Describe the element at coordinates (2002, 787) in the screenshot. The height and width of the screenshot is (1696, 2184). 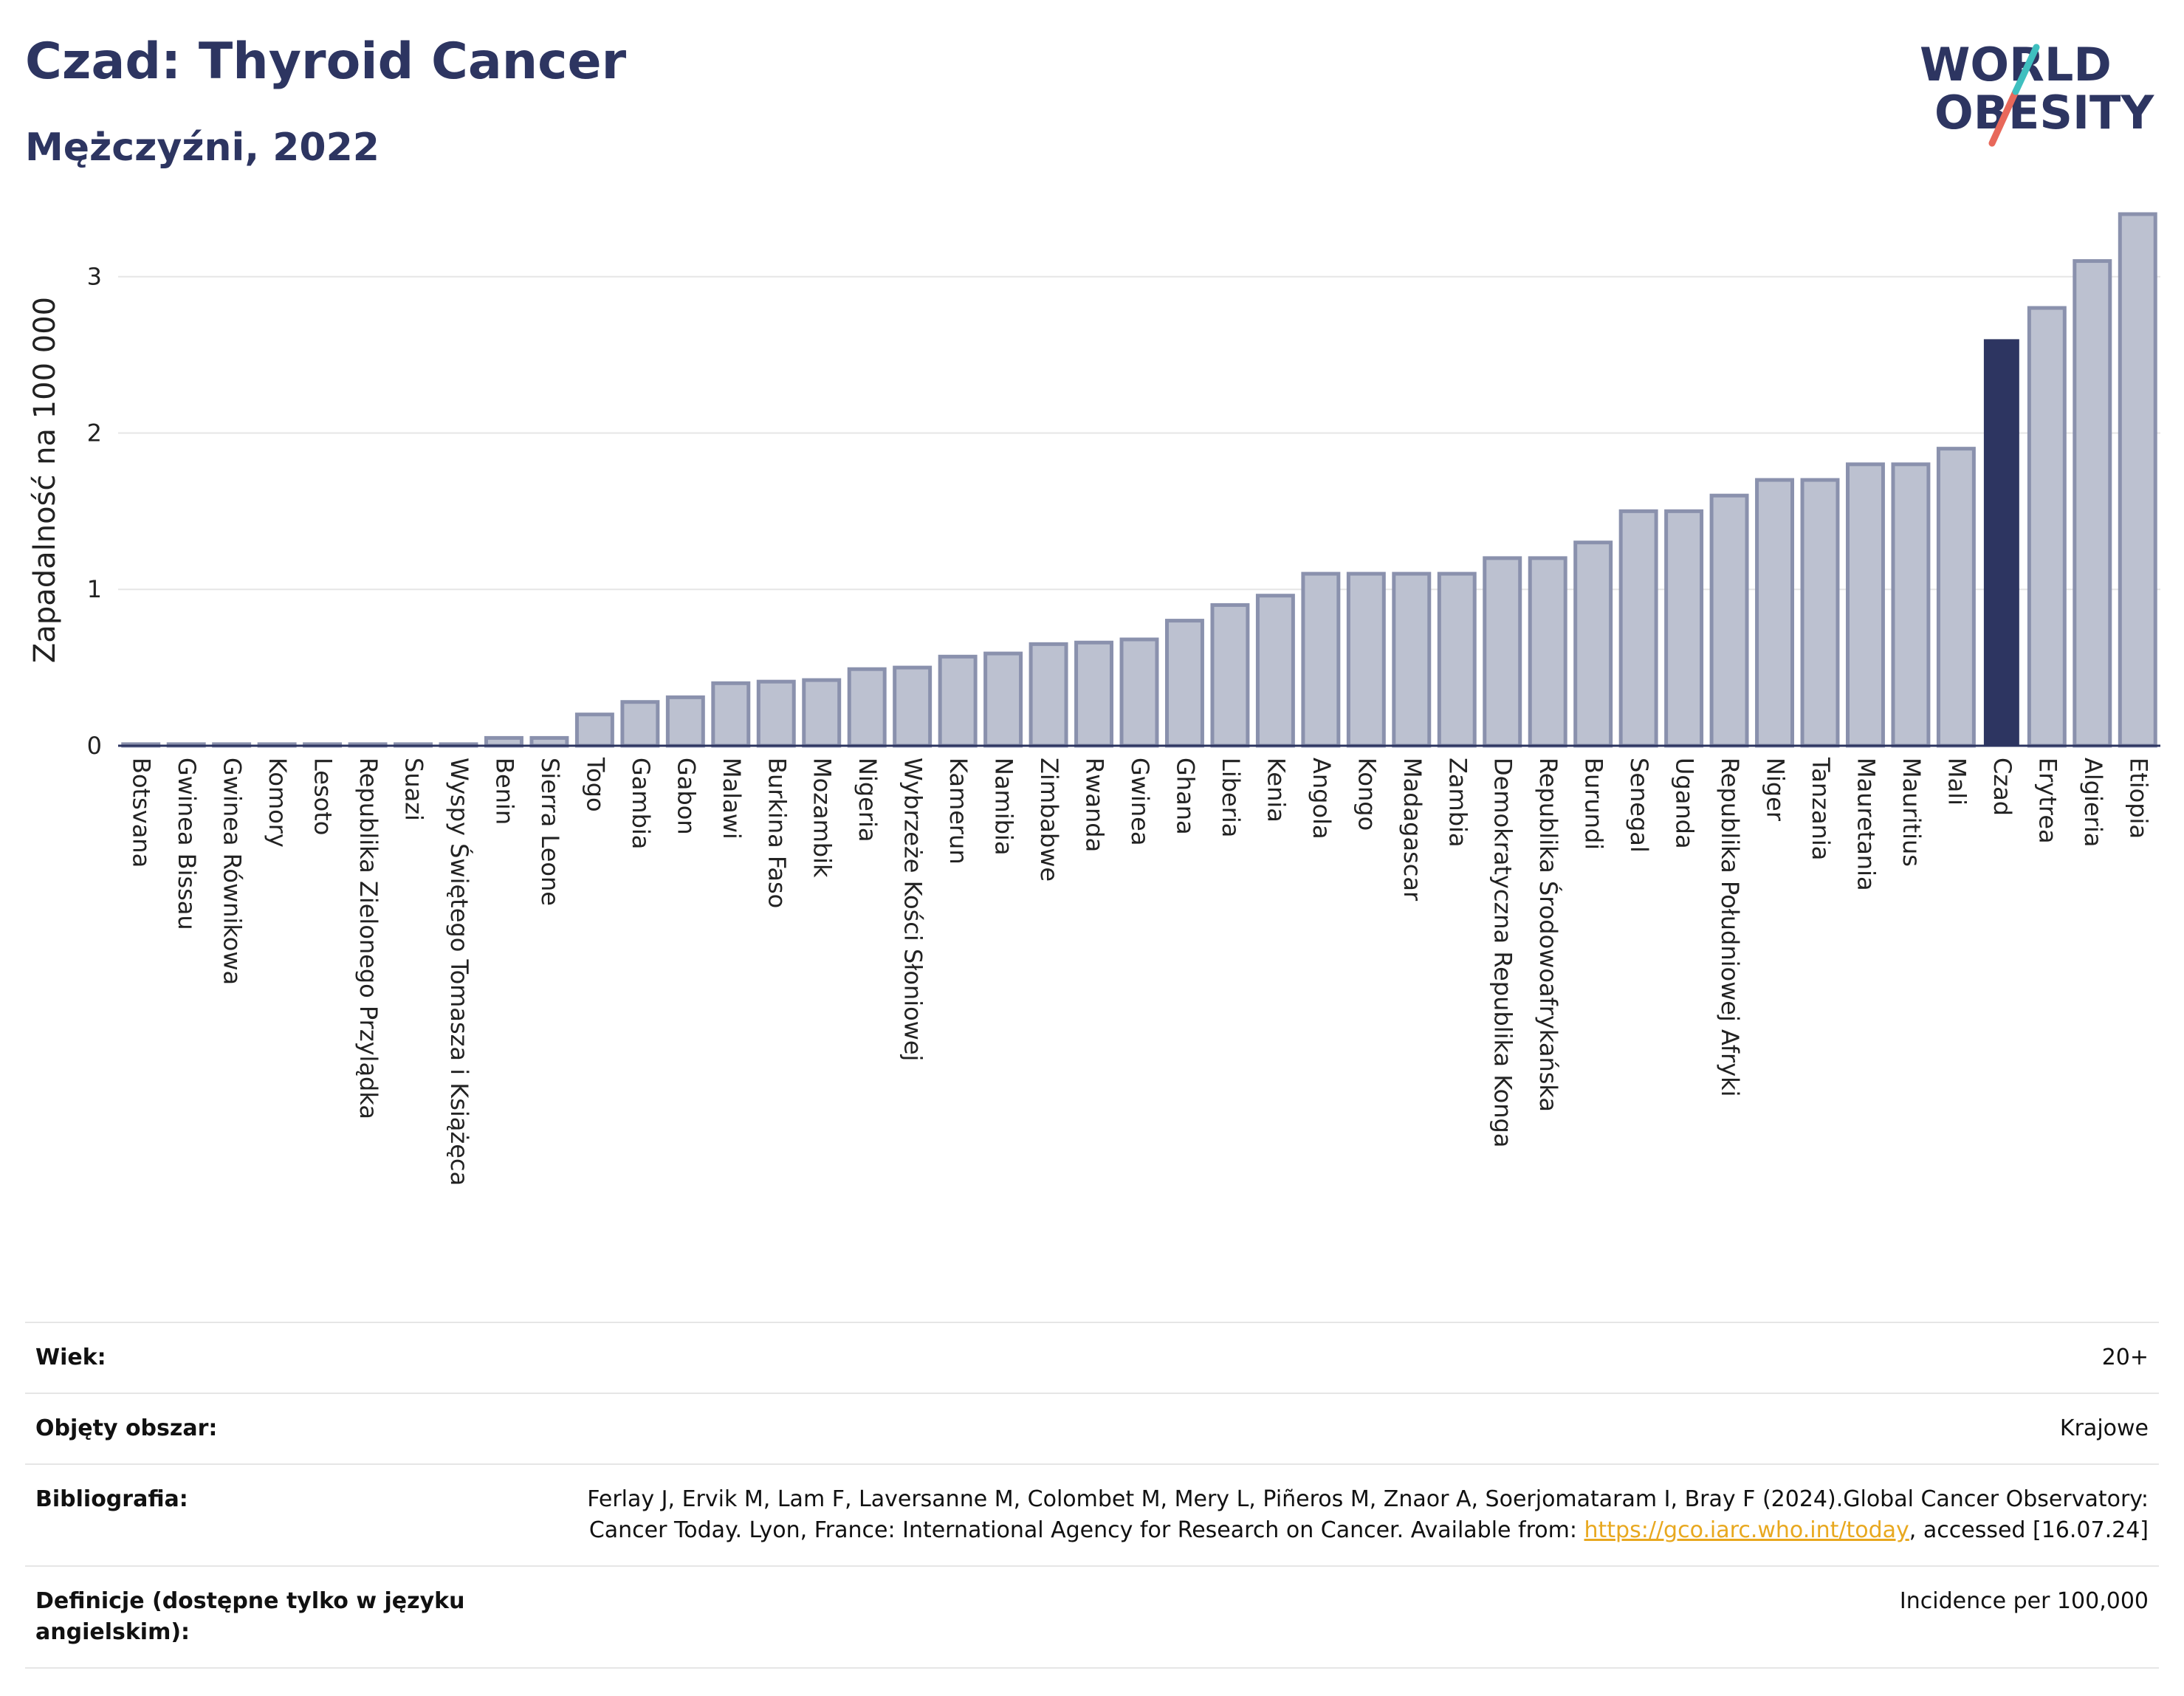
I see `x-tick-label: Czad` at that location.